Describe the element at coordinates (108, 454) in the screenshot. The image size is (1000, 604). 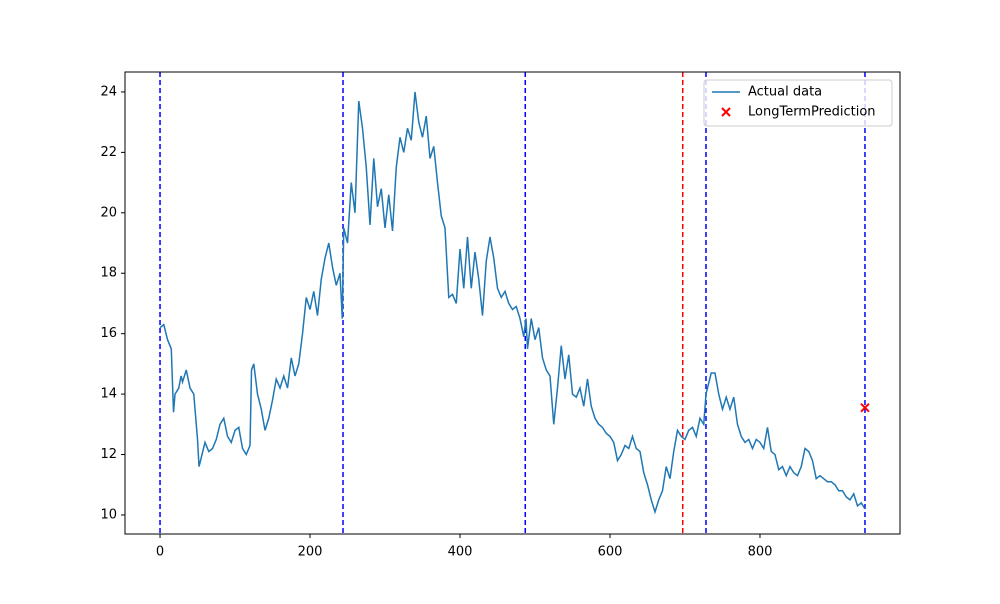
I see `y-tick-label: 12` at that location.